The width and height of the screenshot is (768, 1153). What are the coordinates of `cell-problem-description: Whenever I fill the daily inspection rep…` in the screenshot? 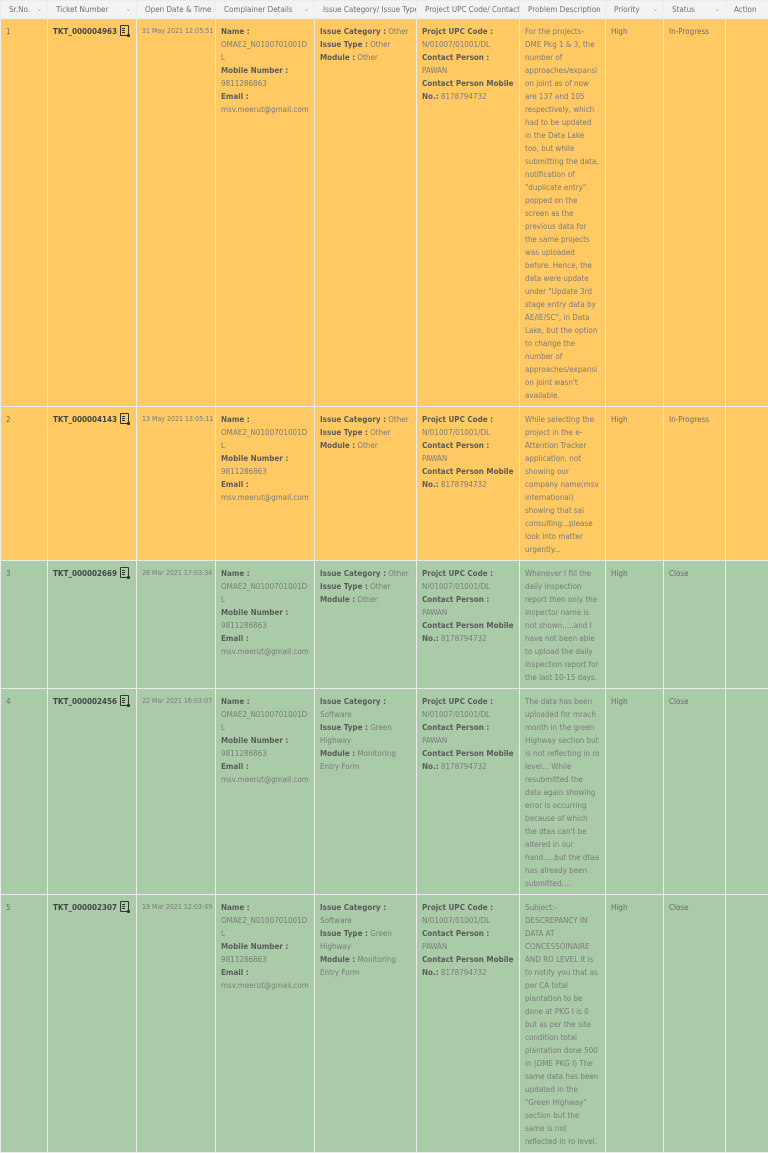 It's located at (563, 625).